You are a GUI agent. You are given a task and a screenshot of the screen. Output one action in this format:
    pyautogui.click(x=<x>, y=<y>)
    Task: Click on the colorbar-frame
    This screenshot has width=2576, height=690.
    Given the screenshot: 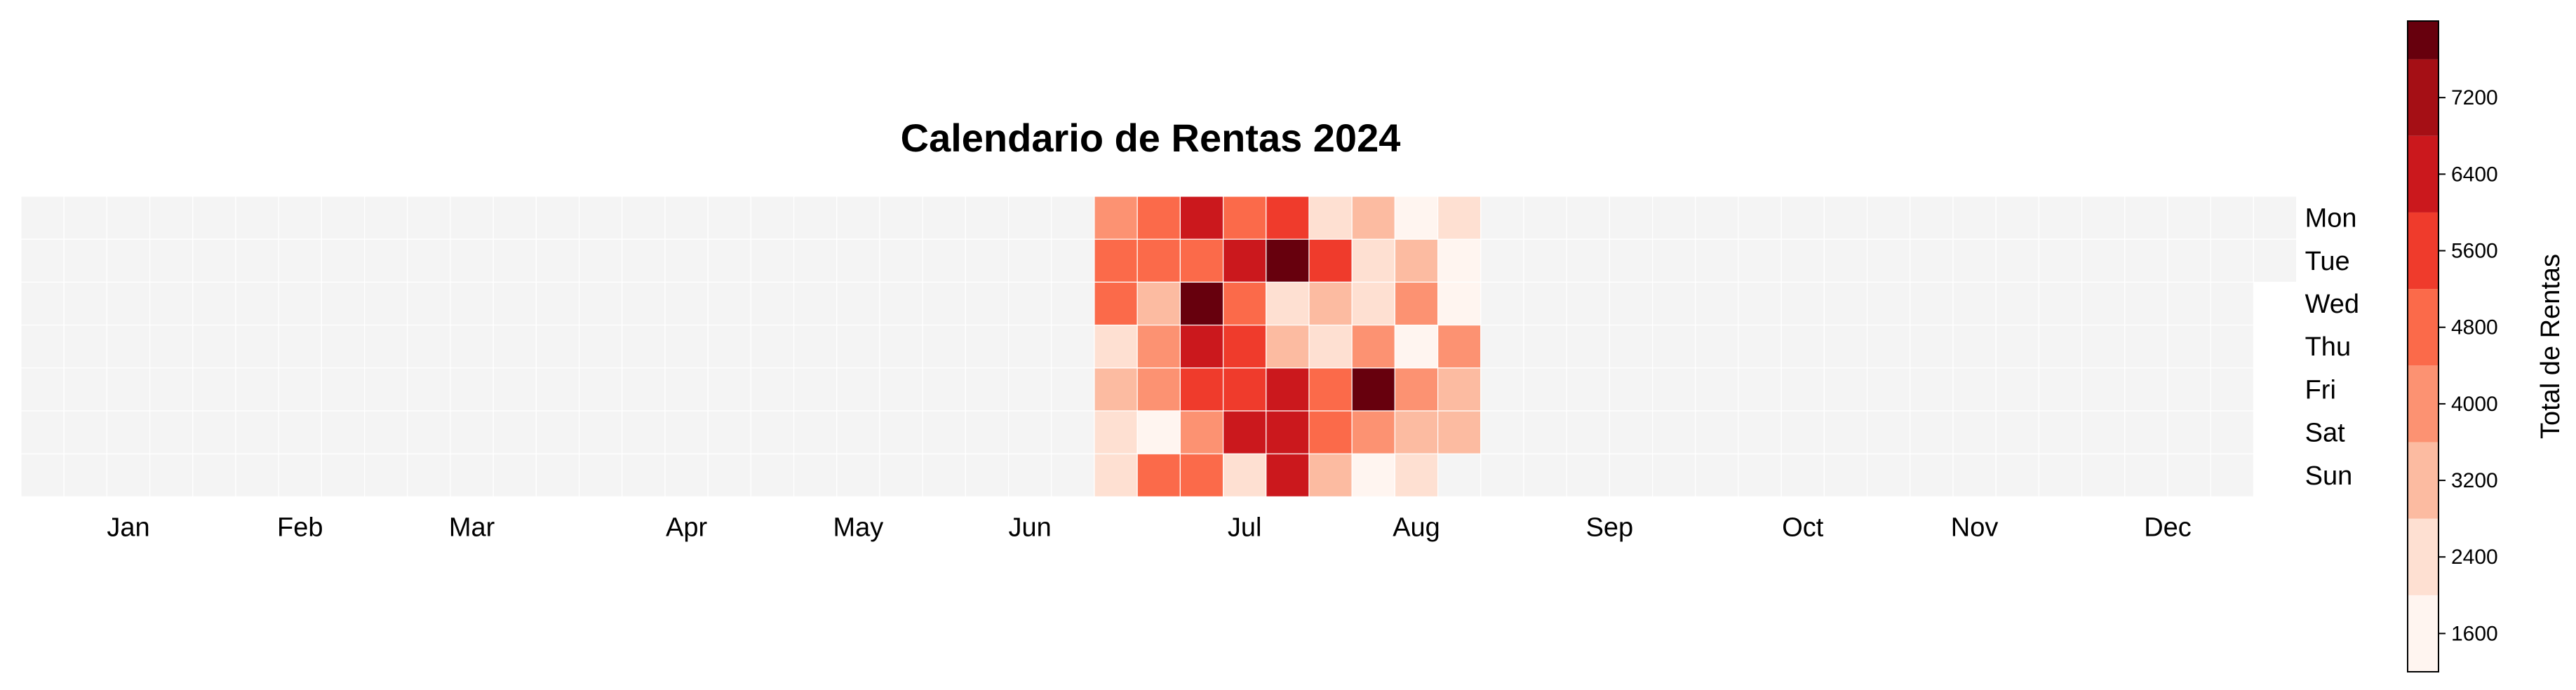 What is the action you would take?
    pyautogui.click(x=2423, y=346)
    